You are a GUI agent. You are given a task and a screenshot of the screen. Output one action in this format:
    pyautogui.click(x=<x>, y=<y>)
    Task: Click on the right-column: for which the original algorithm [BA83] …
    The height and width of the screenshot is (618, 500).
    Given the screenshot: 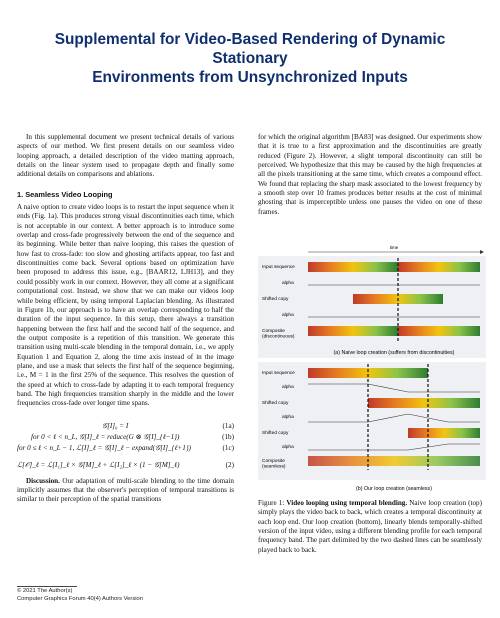 What is the action you would take?
    pyautogui.click(x=370, y=175)
    